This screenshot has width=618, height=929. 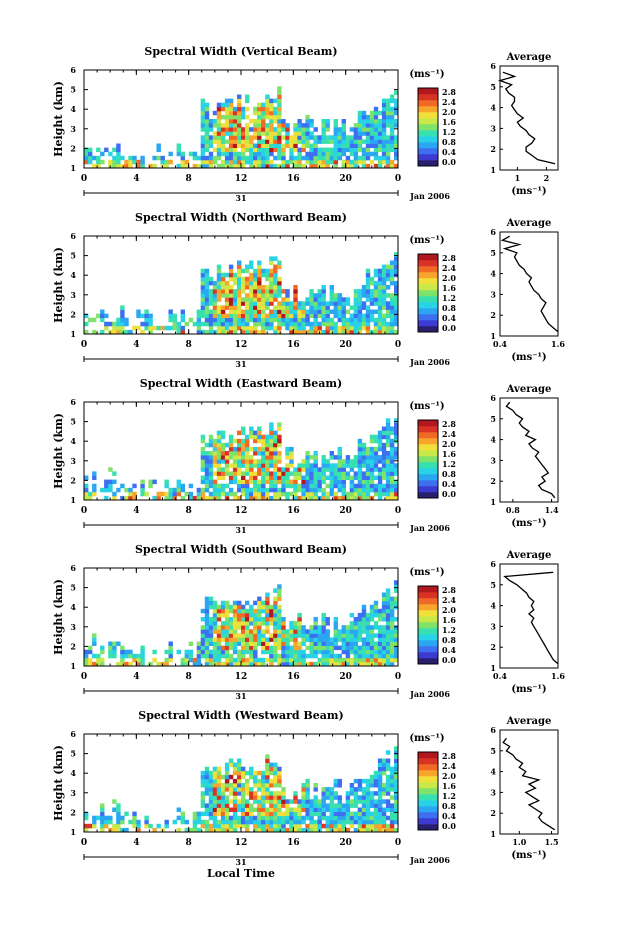 What do you see at coordinates (449, 826) in the screenshot?
I see `colorbar-tick-label: 0.0` at bounding box center [449, 826].